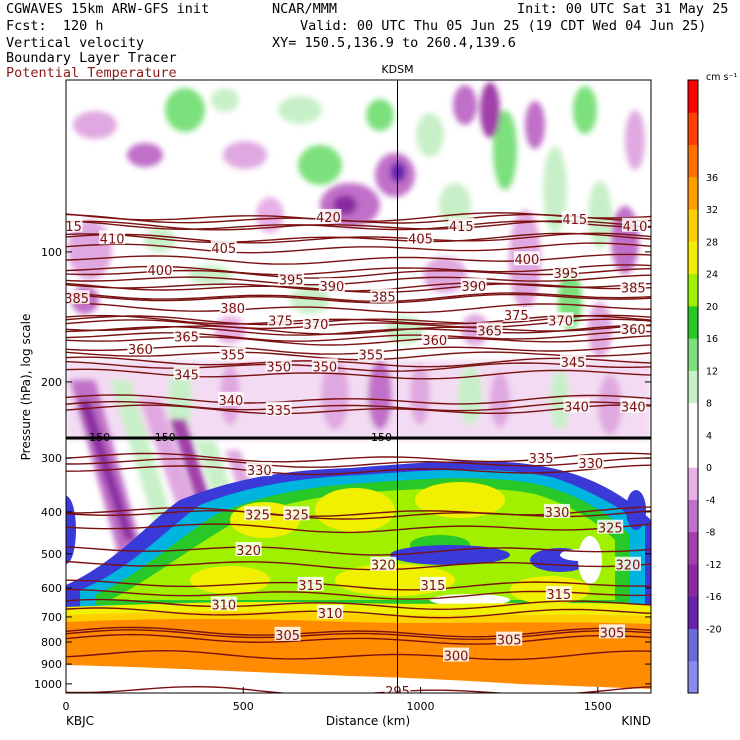 The height and width of the screenshot is (740, 740). What do you see at coordinates (51, 664) in the screenshot?
I see `y-tick-label: 900` at bounding box center [51, 664].